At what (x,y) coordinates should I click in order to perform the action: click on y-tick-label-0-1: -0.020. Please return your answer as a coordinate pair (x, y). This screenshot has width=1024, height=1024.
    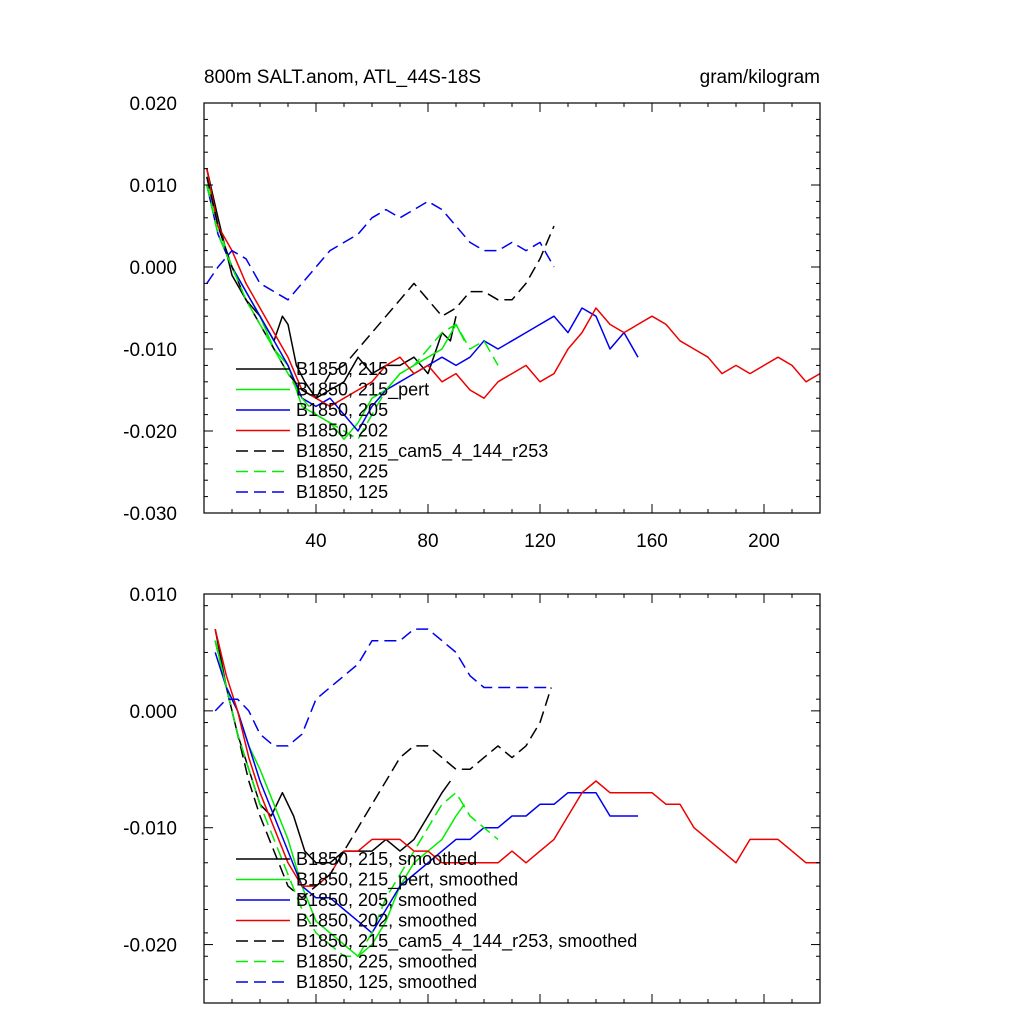
    Looking at the image, I should click on (150, 432).